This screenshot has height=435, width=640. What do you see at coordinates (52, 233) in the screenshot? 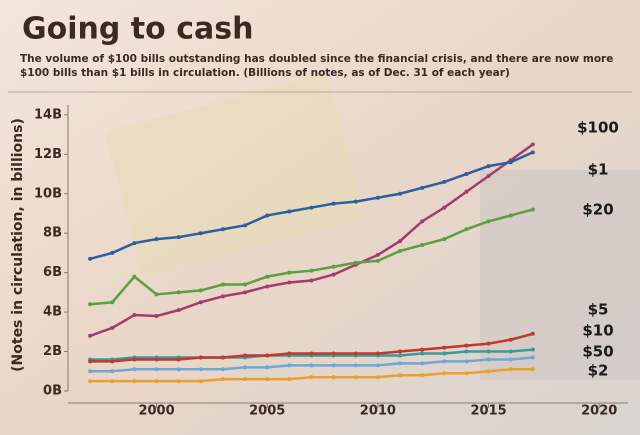
I see `y-tick-label: 8B` at bounding box center [52, 233].